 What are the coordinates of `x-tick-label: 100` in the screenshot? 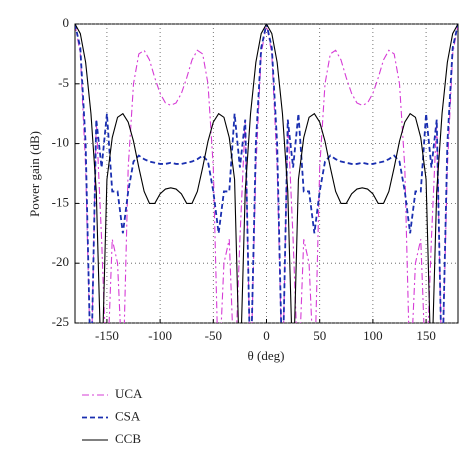 It's located at (373, 335).